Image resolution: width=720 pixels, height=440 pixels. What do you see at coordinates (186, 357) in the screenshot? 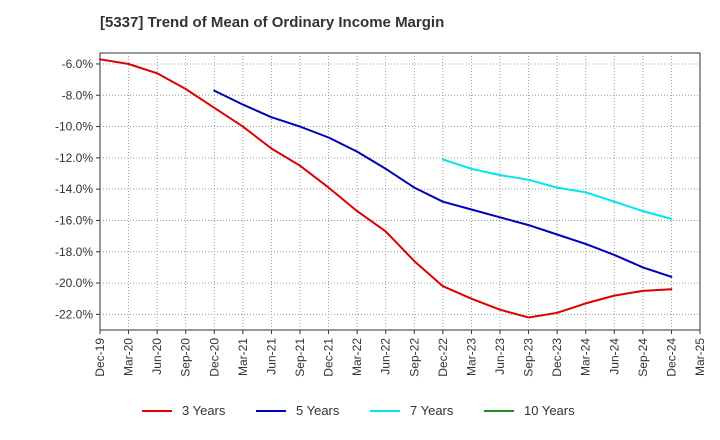
I see `x-tick-label: Sep-20` at bounding box center [186, 357].